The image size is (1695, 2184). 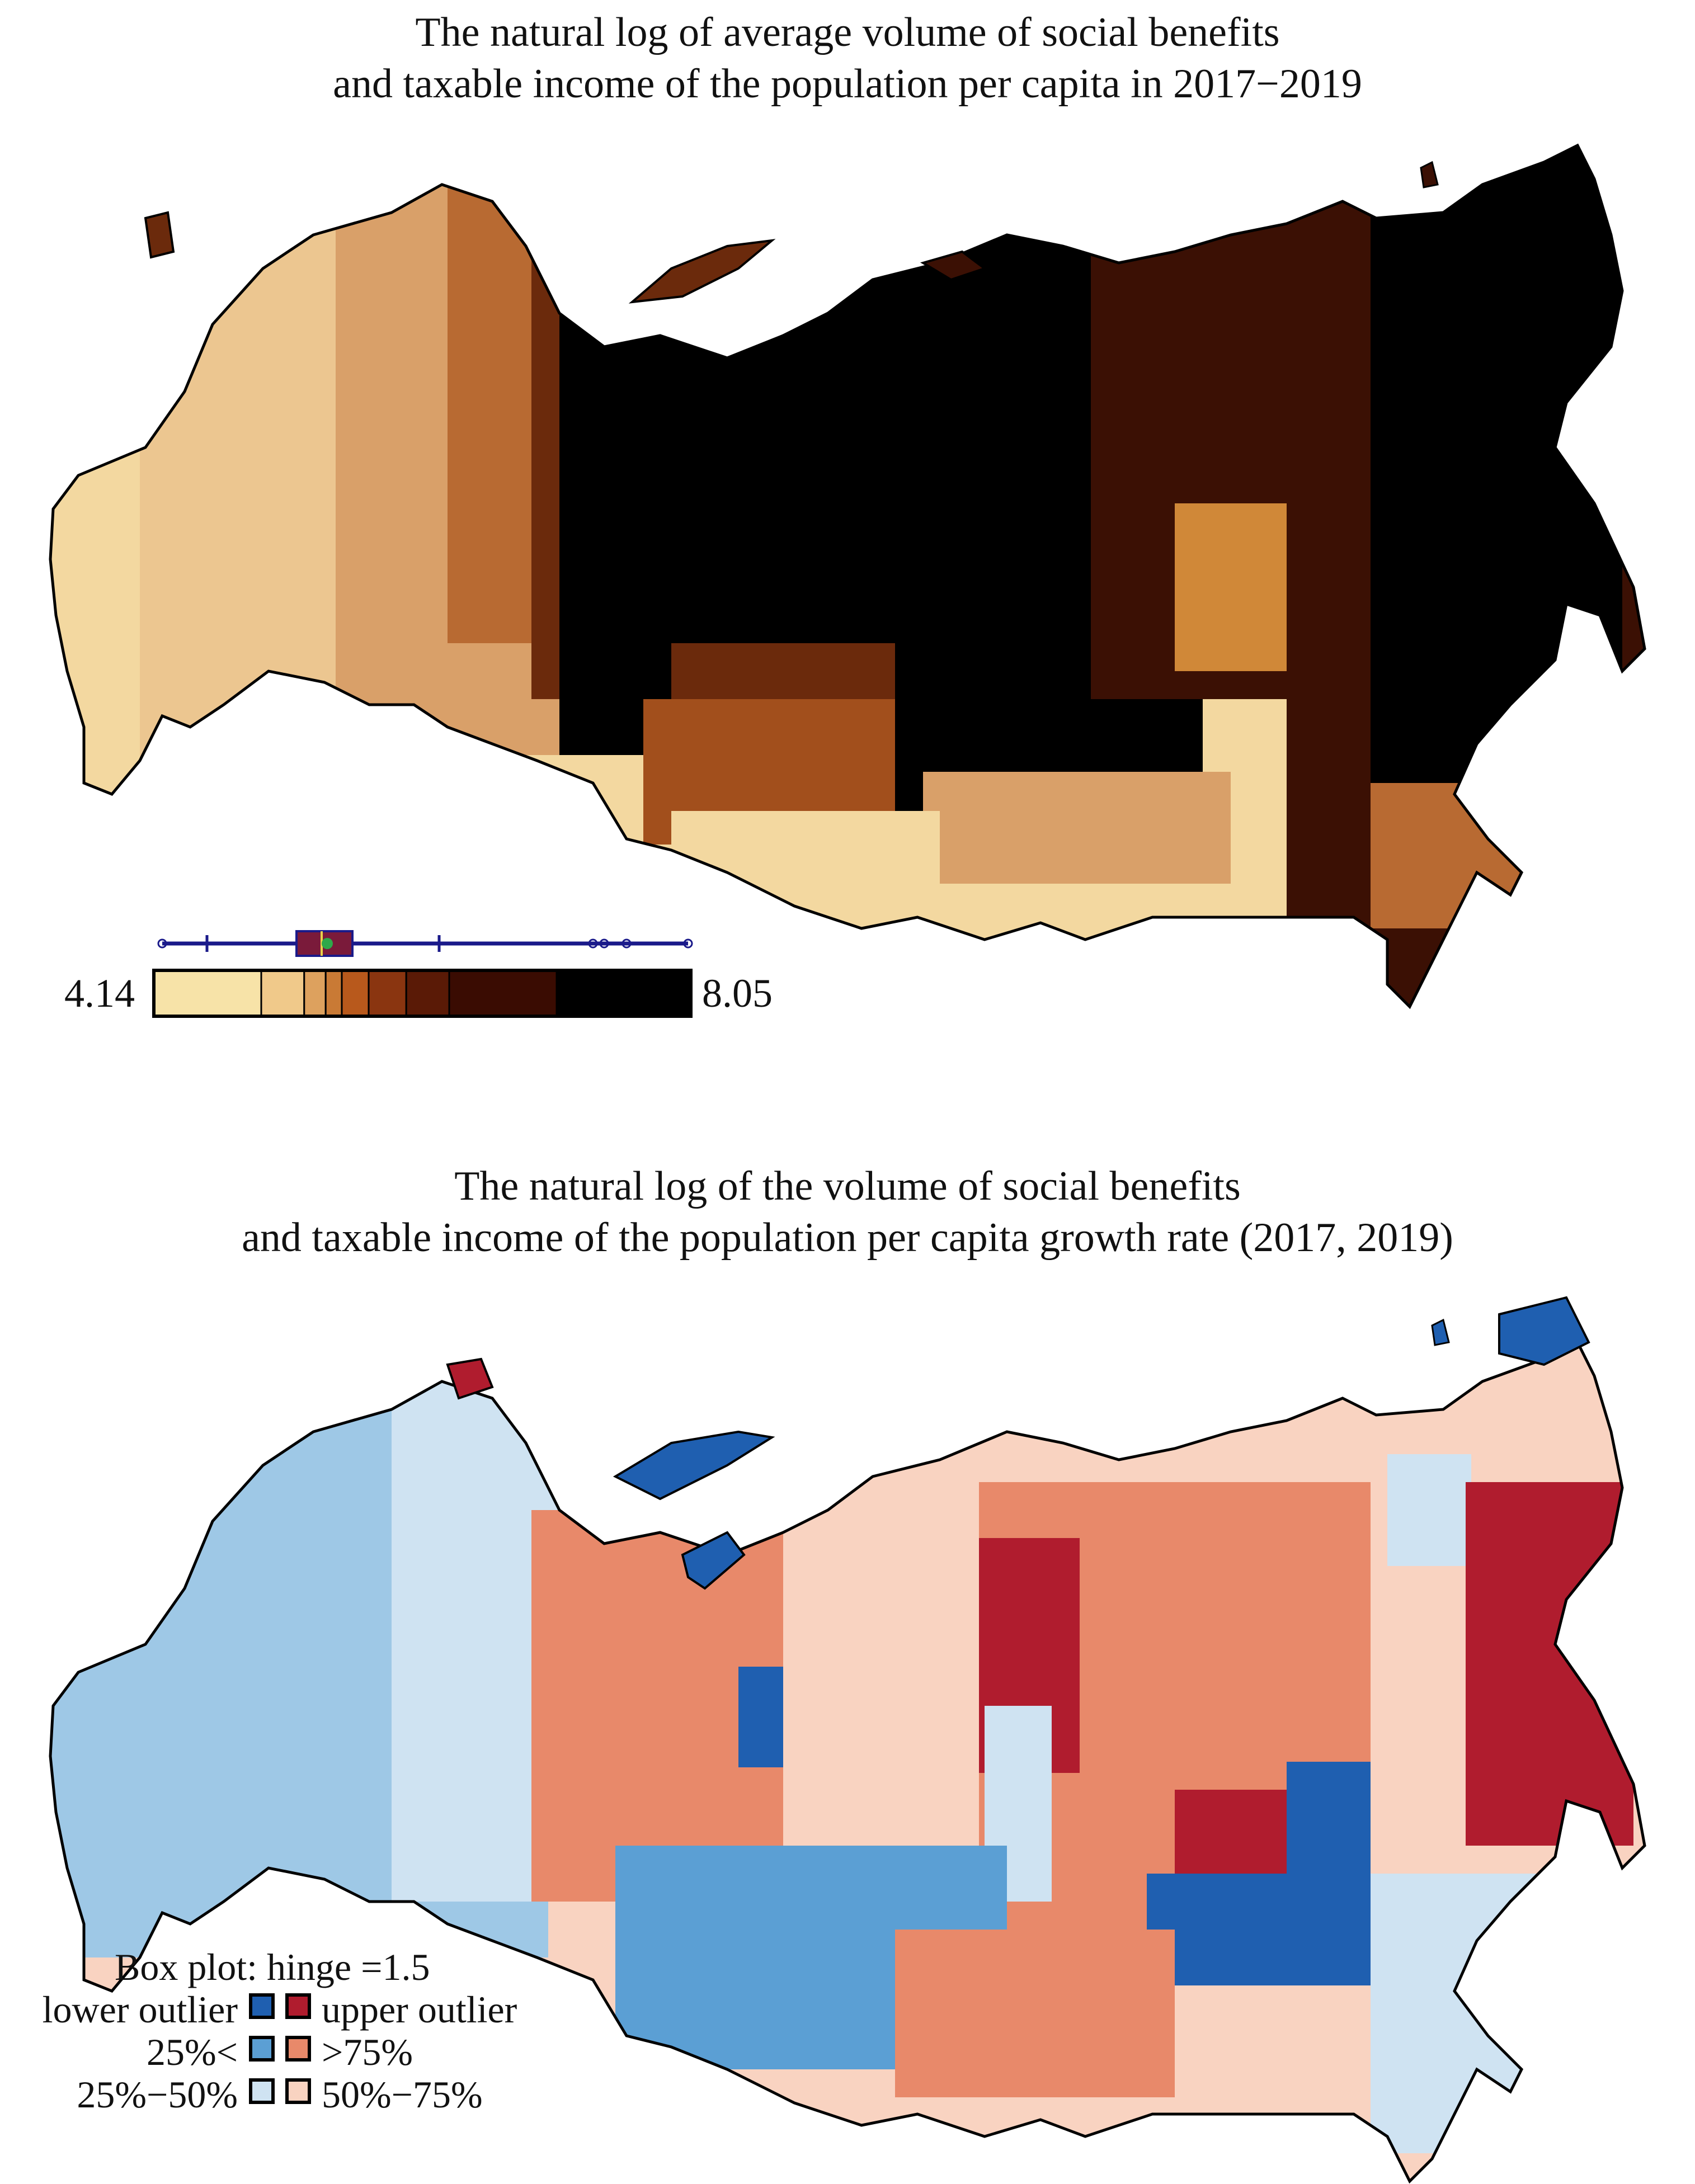 I want to click on legend-above-75-label: >75%, so click(x=367, y=2052).